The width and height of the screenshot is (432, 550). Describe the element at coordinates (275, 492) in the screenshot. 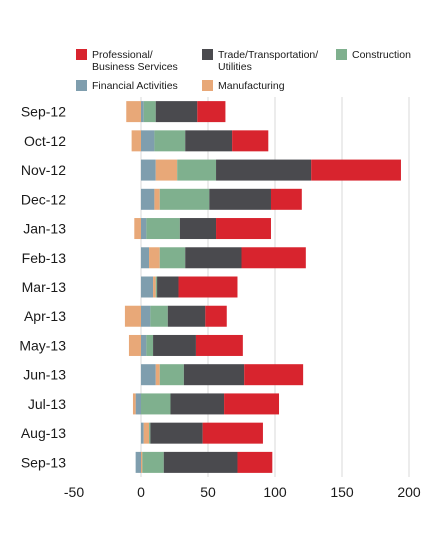

I see `x-tick-label-100: 100` at that location.